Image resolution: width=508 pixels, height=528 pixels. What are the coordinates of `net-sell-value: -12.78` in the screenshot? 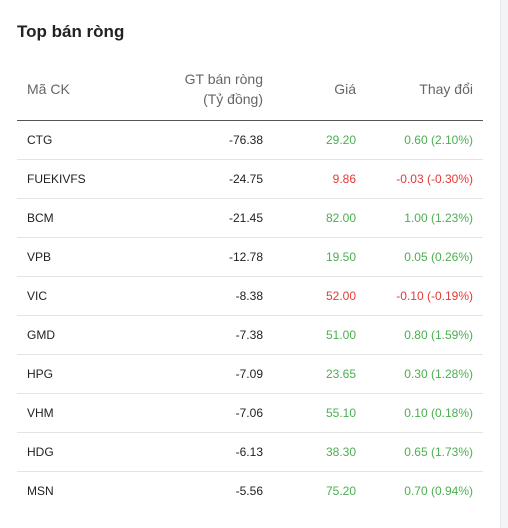 It's located at (245, 257).